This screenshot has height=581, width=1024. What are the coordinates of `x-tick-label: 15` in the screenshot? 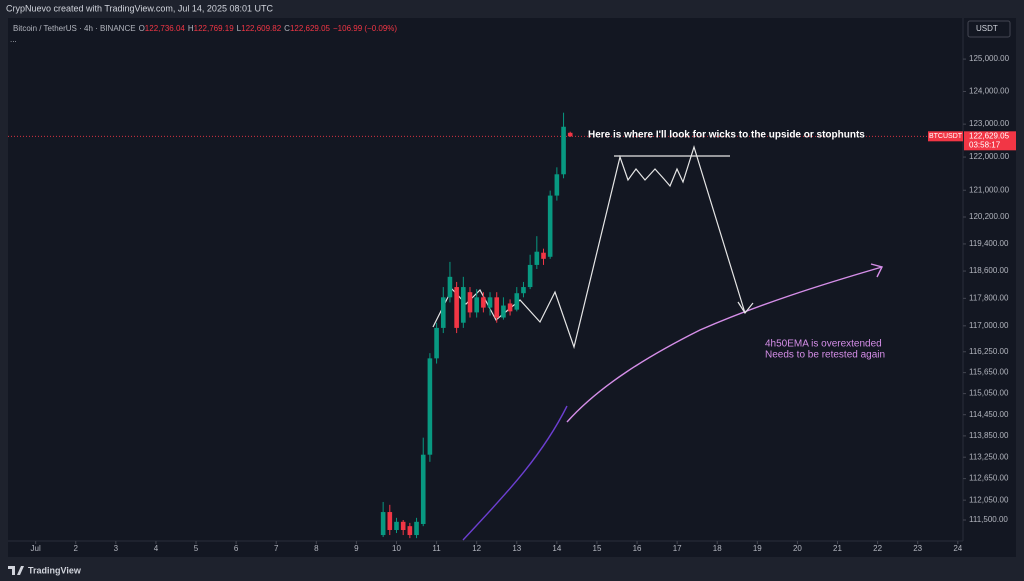 It's located at (597, 548).